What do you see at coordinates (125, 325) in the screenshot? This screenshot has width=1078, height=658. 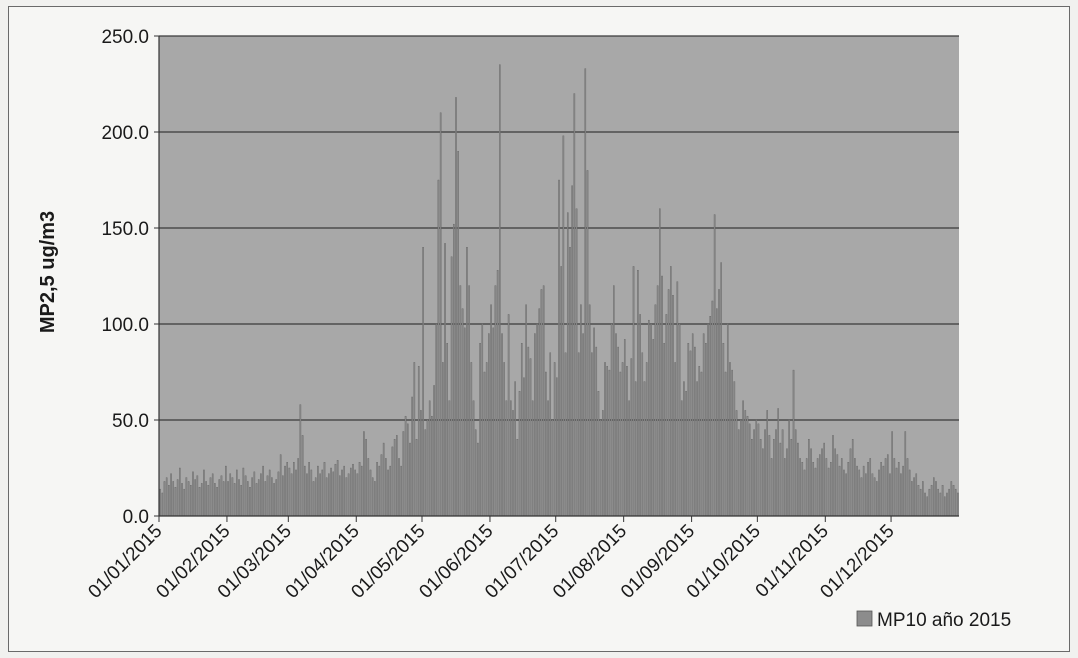 I see `y-tick-label-2: 100.0` at bounding box center [125, 325].